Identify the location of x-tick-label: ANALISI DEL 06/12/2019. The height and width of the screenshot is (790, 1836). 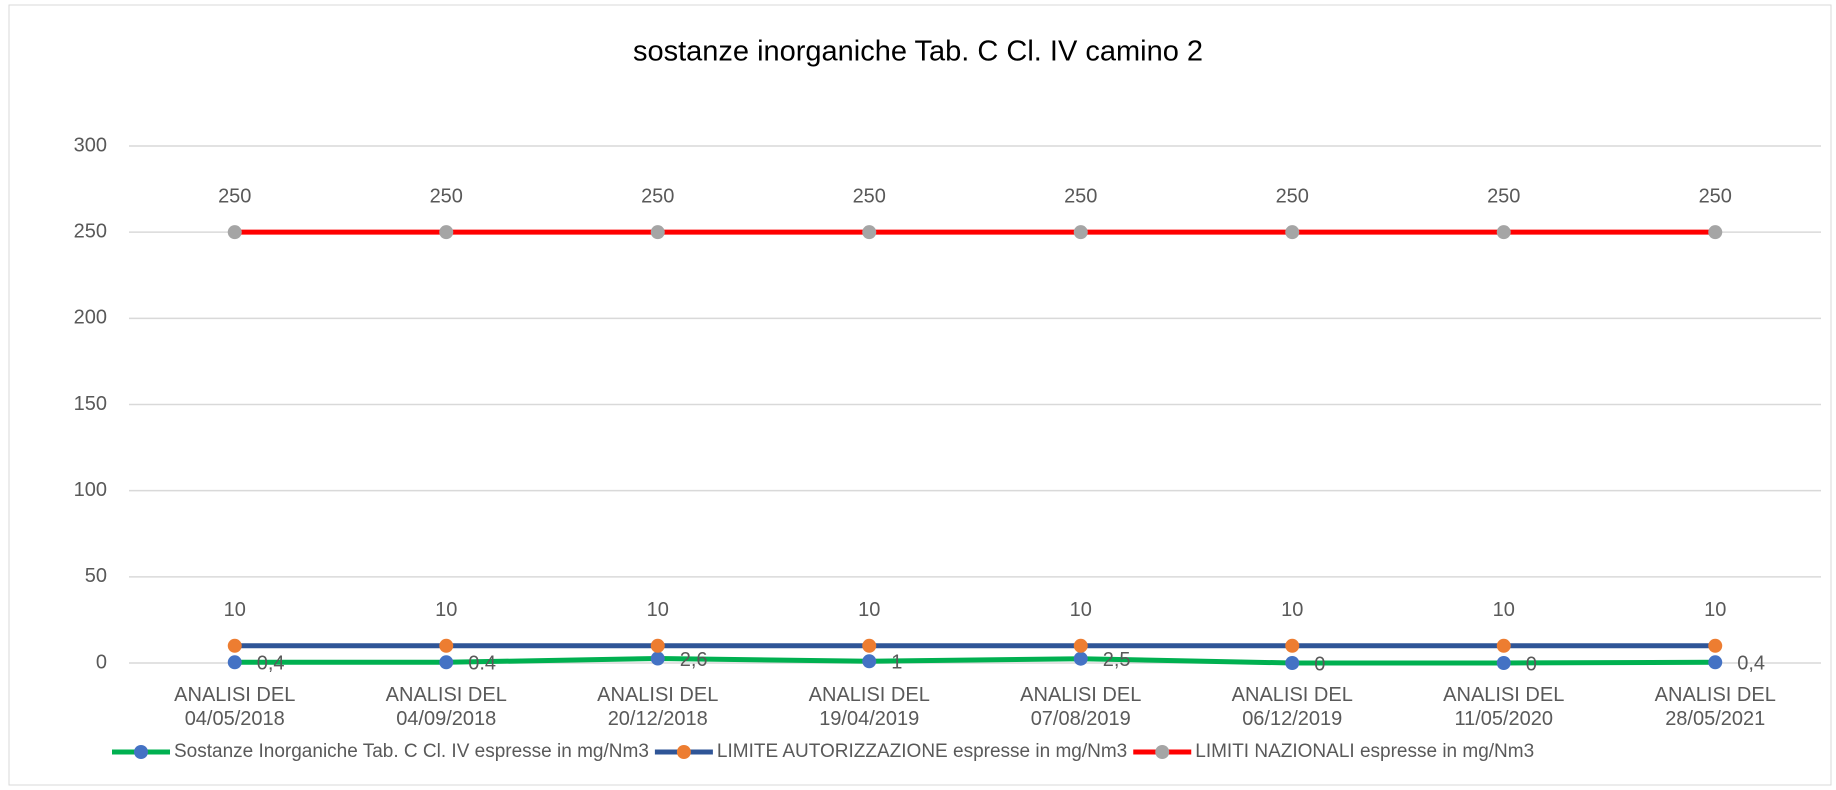
(1292, 707).